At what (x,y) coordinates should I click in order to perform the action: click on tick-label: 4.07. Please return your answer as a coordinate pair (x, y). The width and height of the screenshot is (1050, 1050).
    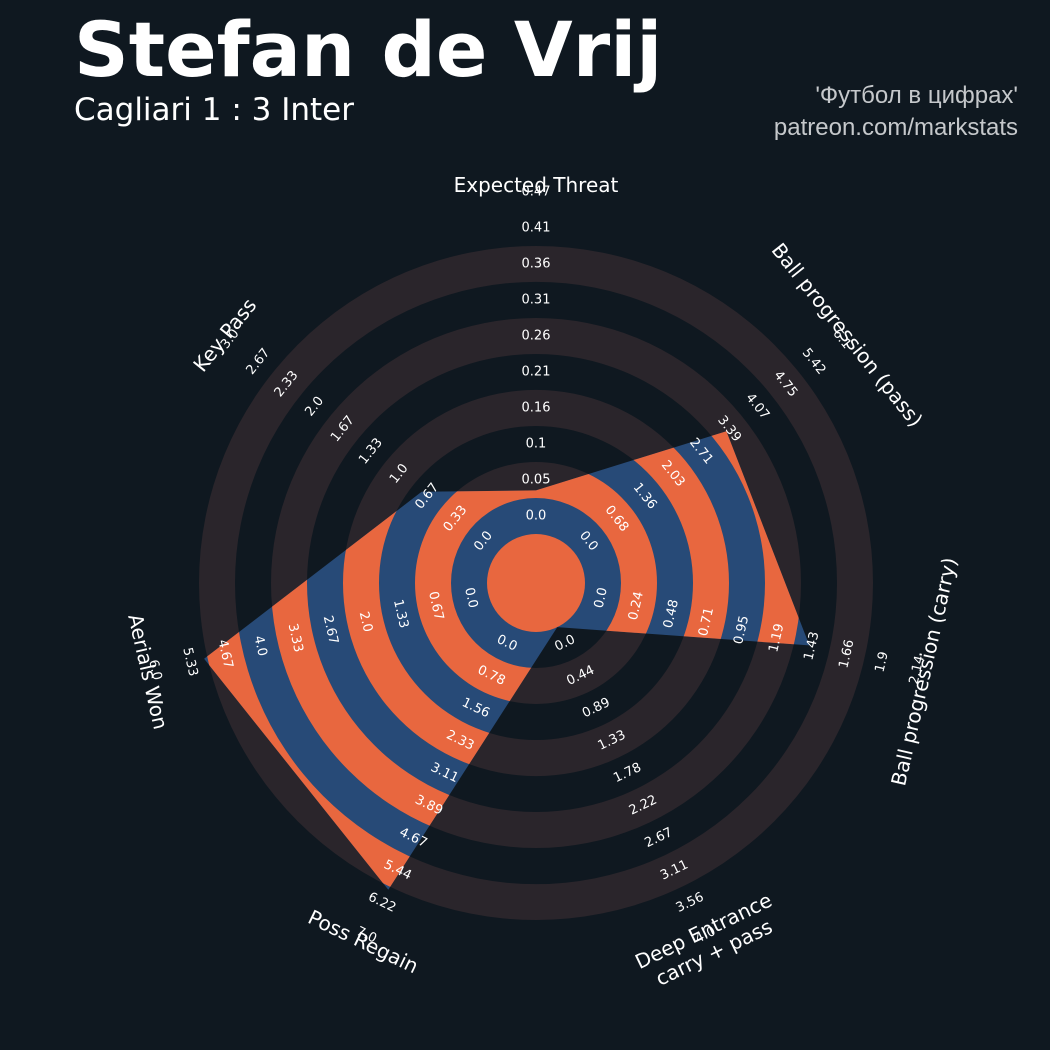
    Looking at the image, I should click on (757, 407).